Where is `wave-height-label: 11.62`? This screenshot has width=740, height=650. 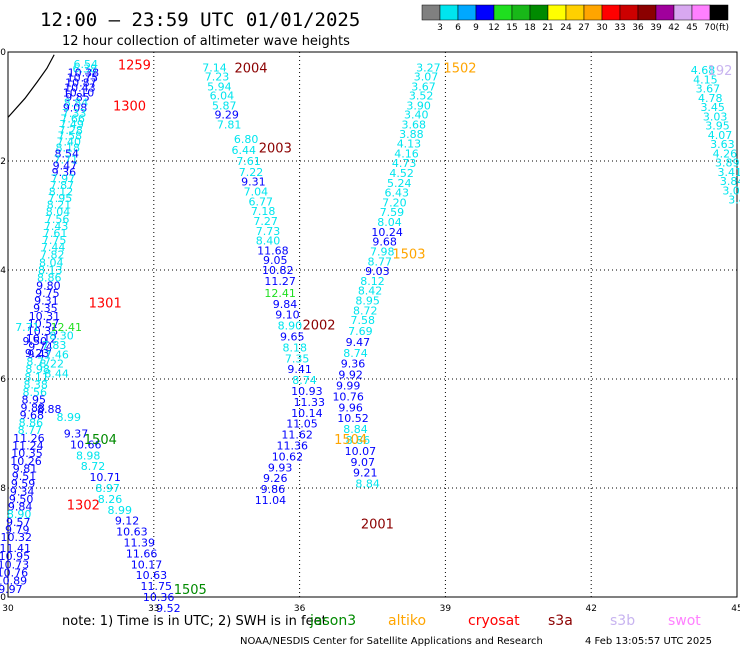
wave-height-label: 11.62 is located at coordinates (297, 435).